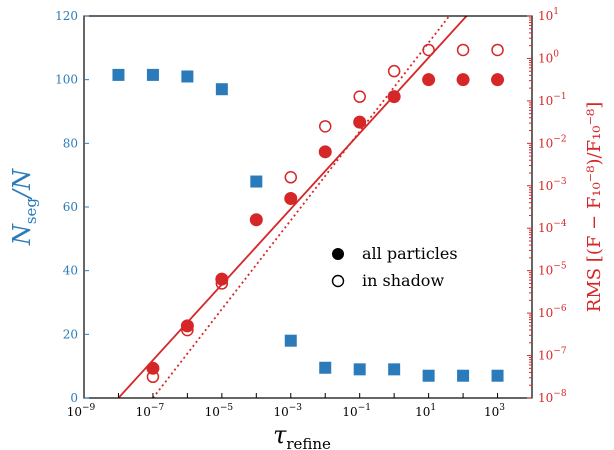 Image resolution: width=614 pixels, height=450 pixels. Describe the element at coordinates (552, 142) in the screenshot. I see `y-right-tick-label: 10⁻²` at that location.